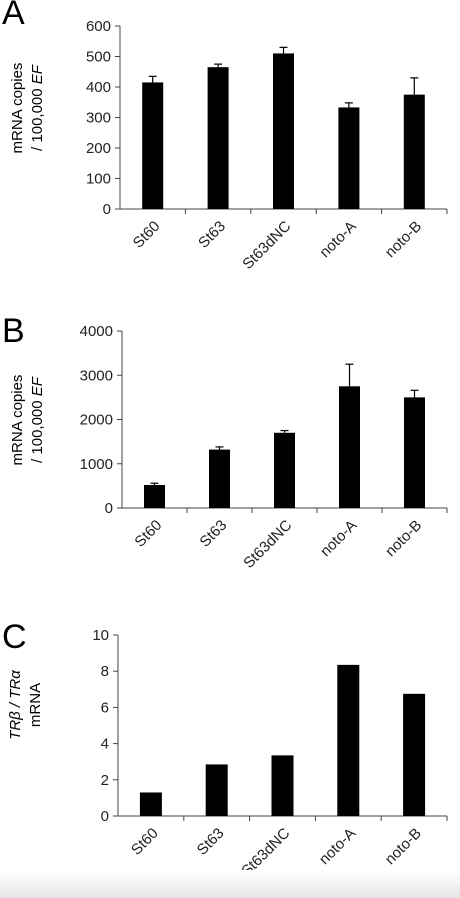  Describe the element at coordinates (96, 375) in the screenshot. I see `y-tick-label: 3000` at that location.